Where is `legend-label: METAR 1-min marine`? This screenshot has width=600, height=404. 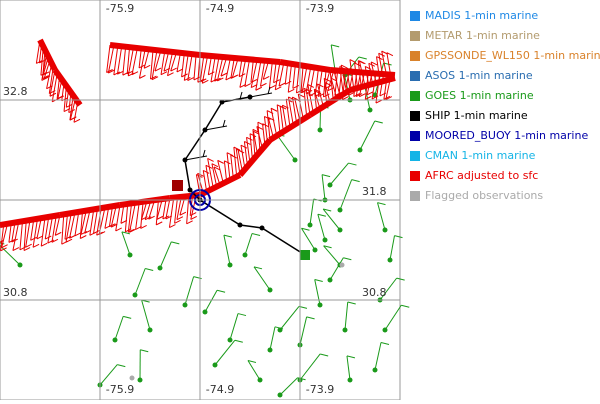 legend-label: METAR 1-min marine is located at coordinates (482, 35).